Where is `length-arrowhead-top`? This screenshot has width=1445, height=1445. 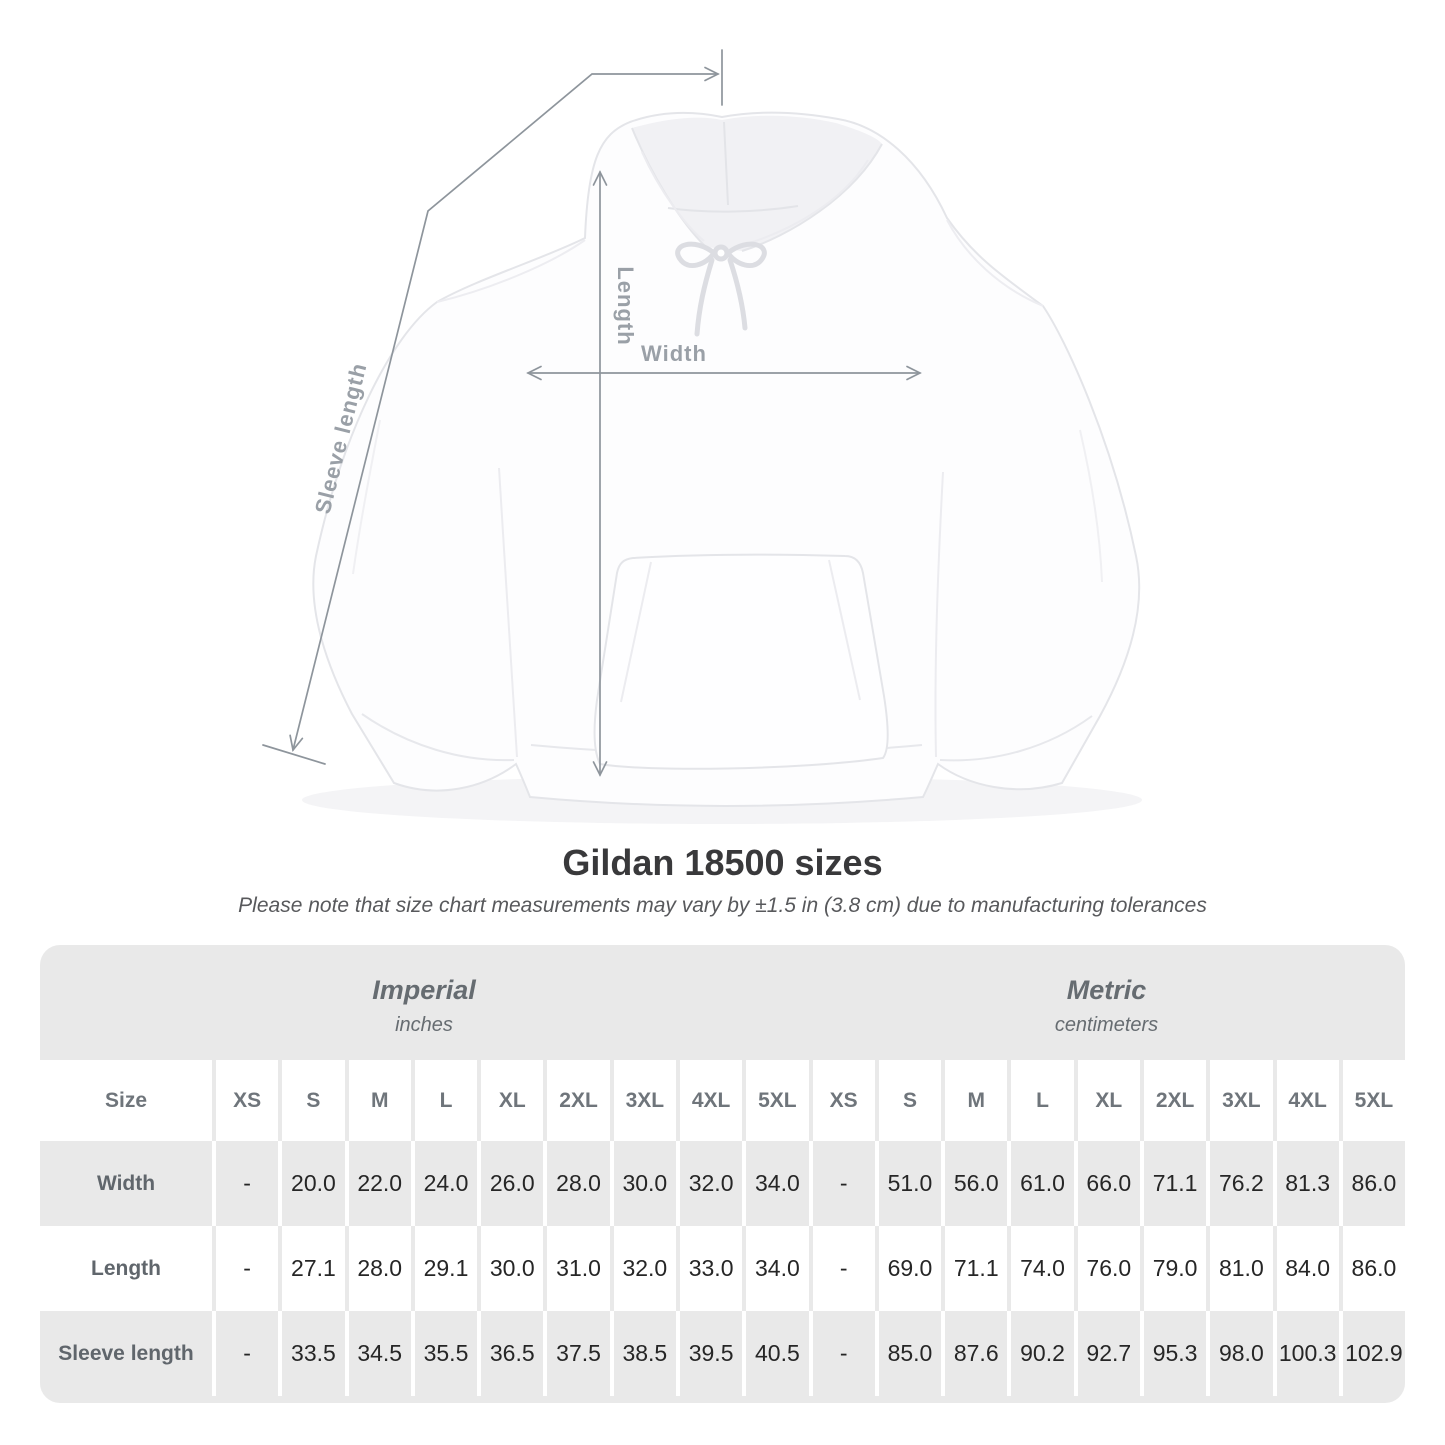 length-arrowhead-top is located at coordinates (600, 178).